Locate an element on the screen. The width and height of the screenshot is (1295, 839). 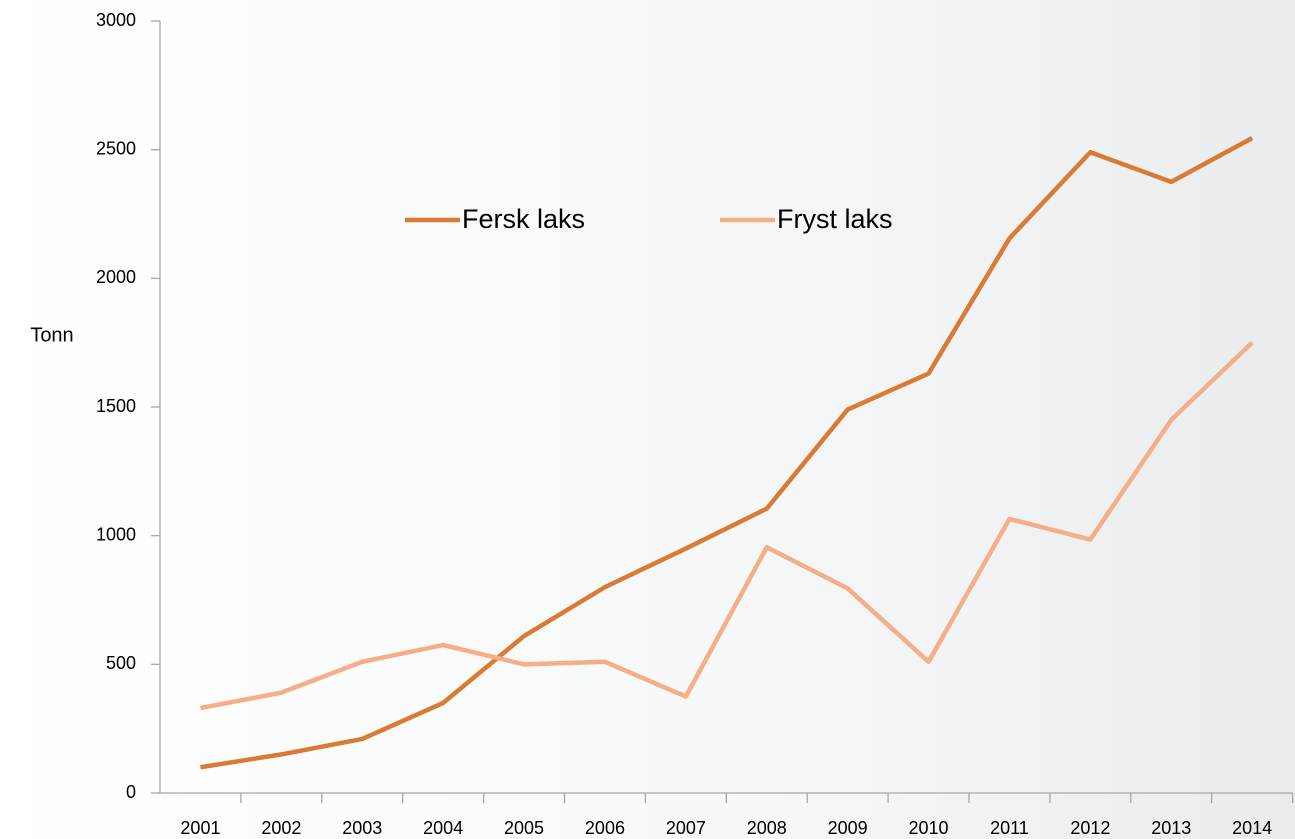
y-axis-label: Tonn is located at coordinates (51, 335).